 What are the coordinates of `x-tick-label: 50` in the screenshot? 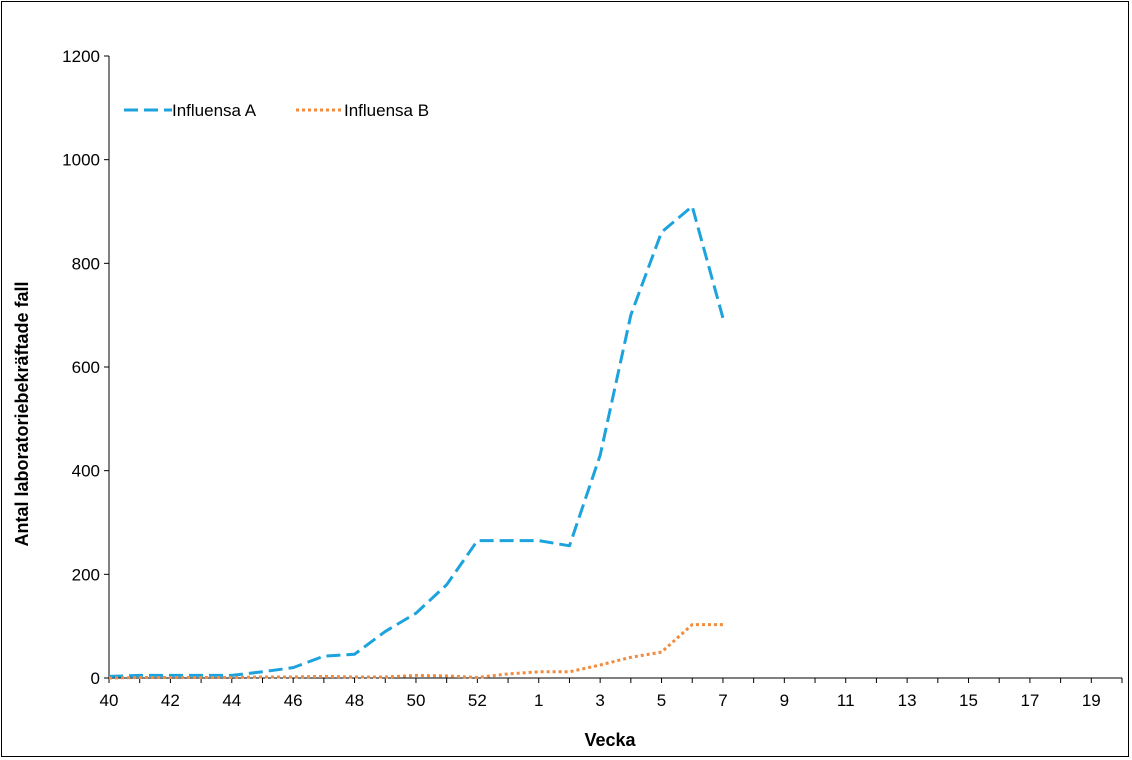 It's located at (416, 700).